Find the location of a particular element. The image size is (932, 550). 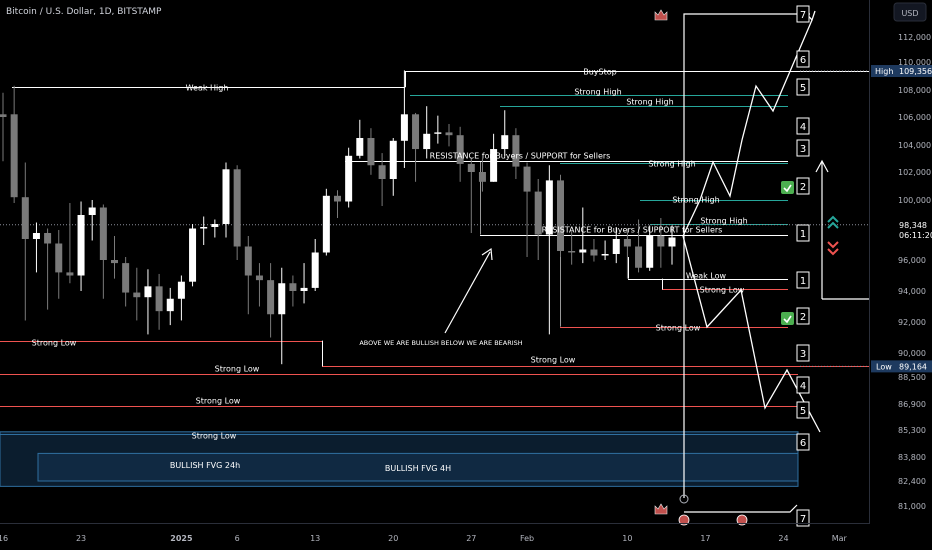

bull-wave-label: 7 is located at coordinates (803, 15).